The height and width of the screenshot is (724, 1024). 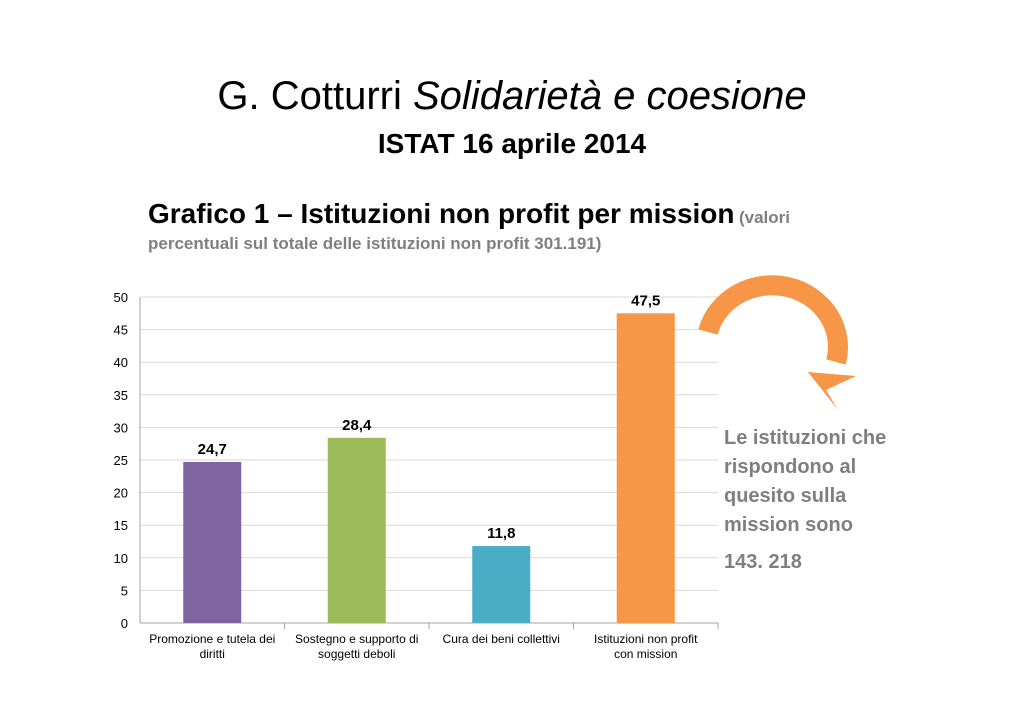 What do you see at coordinates (121, 395) in the screenshot?
I see `y-tick-label: 35` at bounding box center [121, 395].